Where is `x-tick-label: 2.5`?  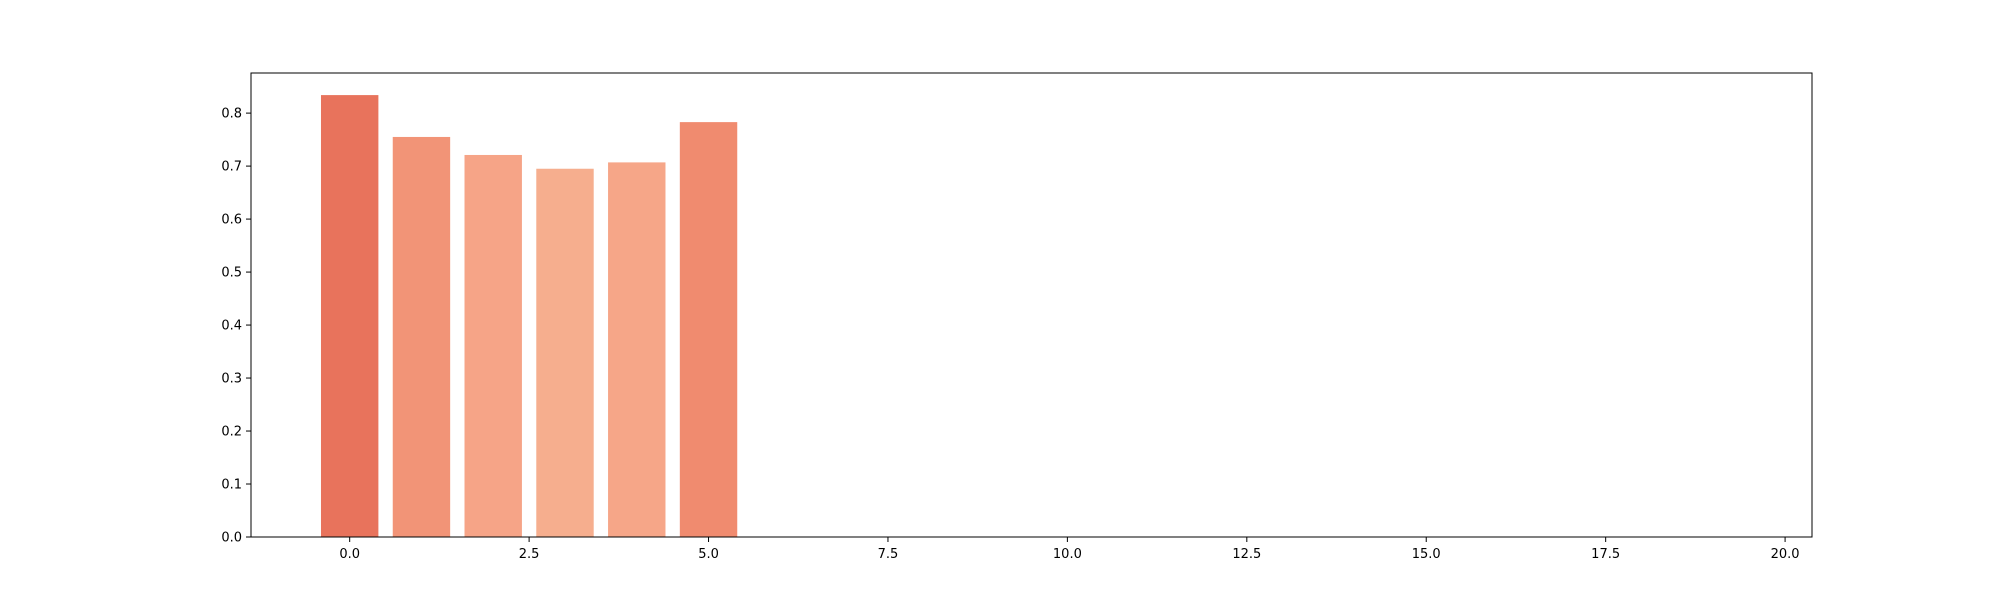 x-tick-label: 2.5 is located at coordinates (529, 554).